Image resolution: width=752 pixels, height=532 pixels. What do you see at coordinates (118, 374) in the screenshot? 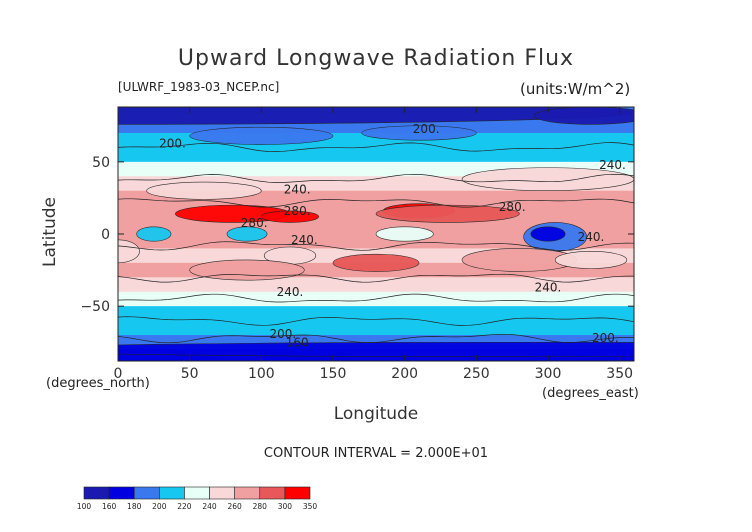
I see `x-tick-label: 0` at bounding box center [118, 374].